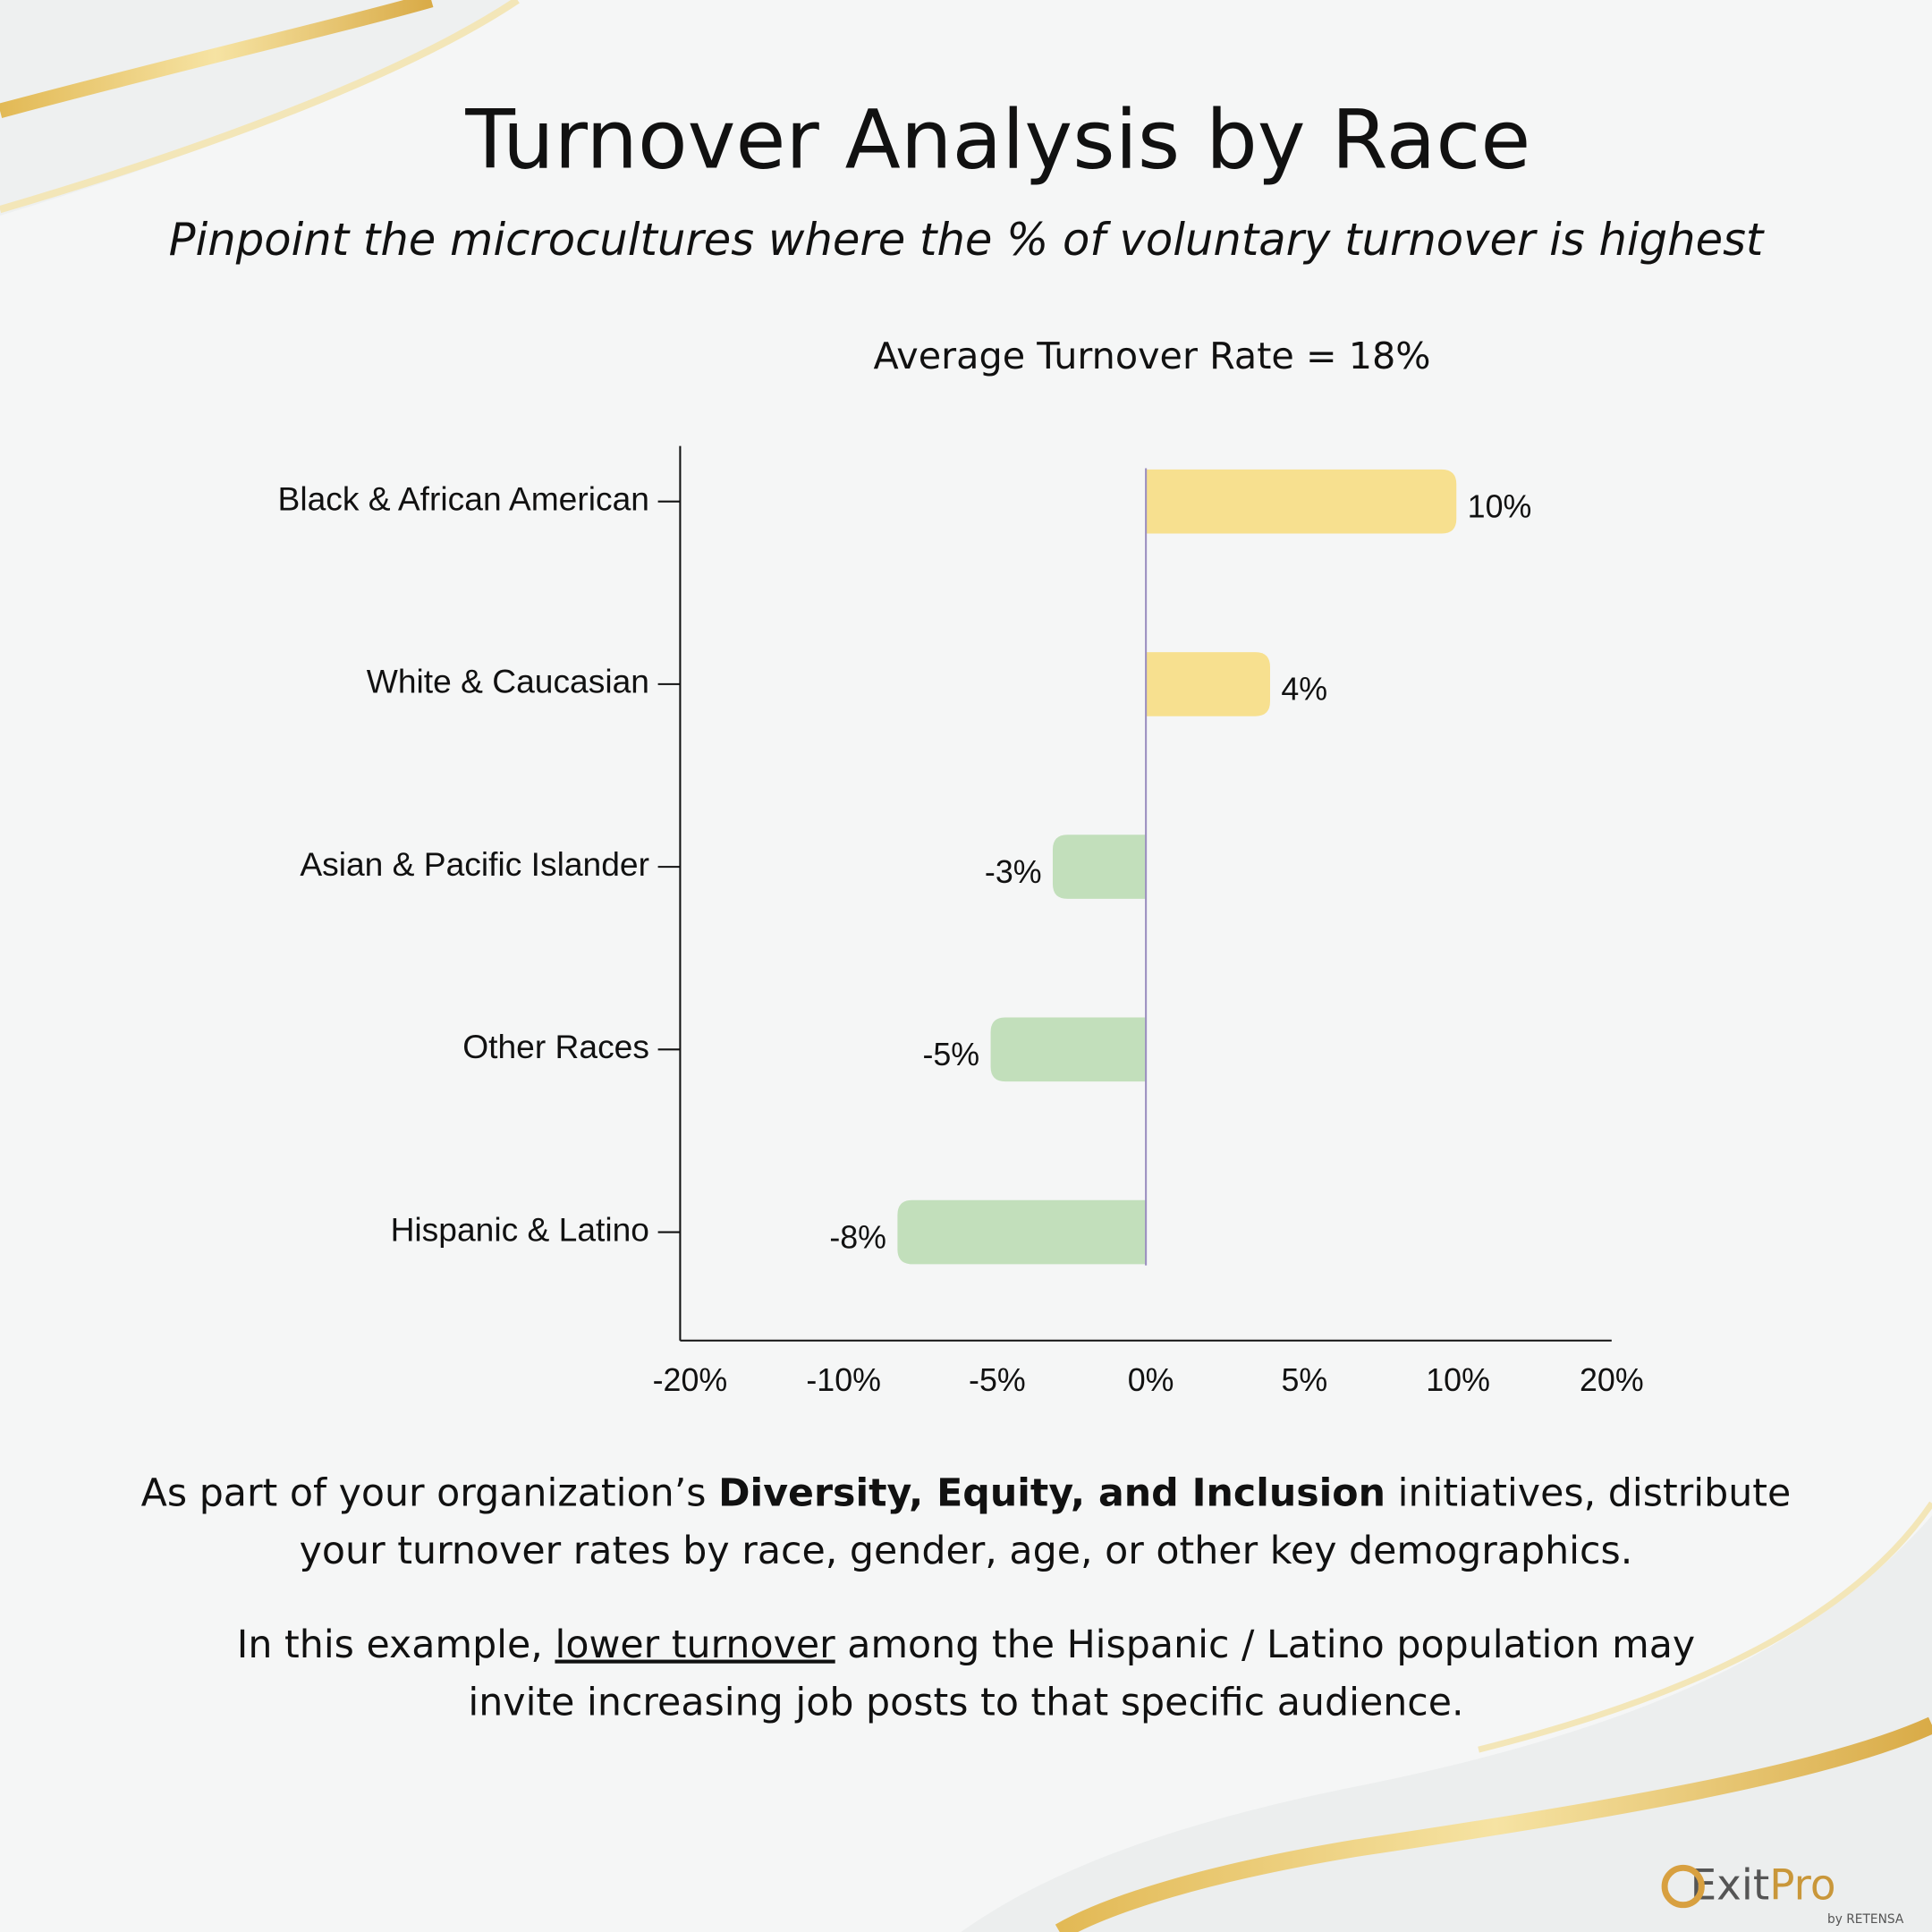 The image size is (1932, 1932). I want to click on logo-byline: by RETENSA, so click(1865, 1919).